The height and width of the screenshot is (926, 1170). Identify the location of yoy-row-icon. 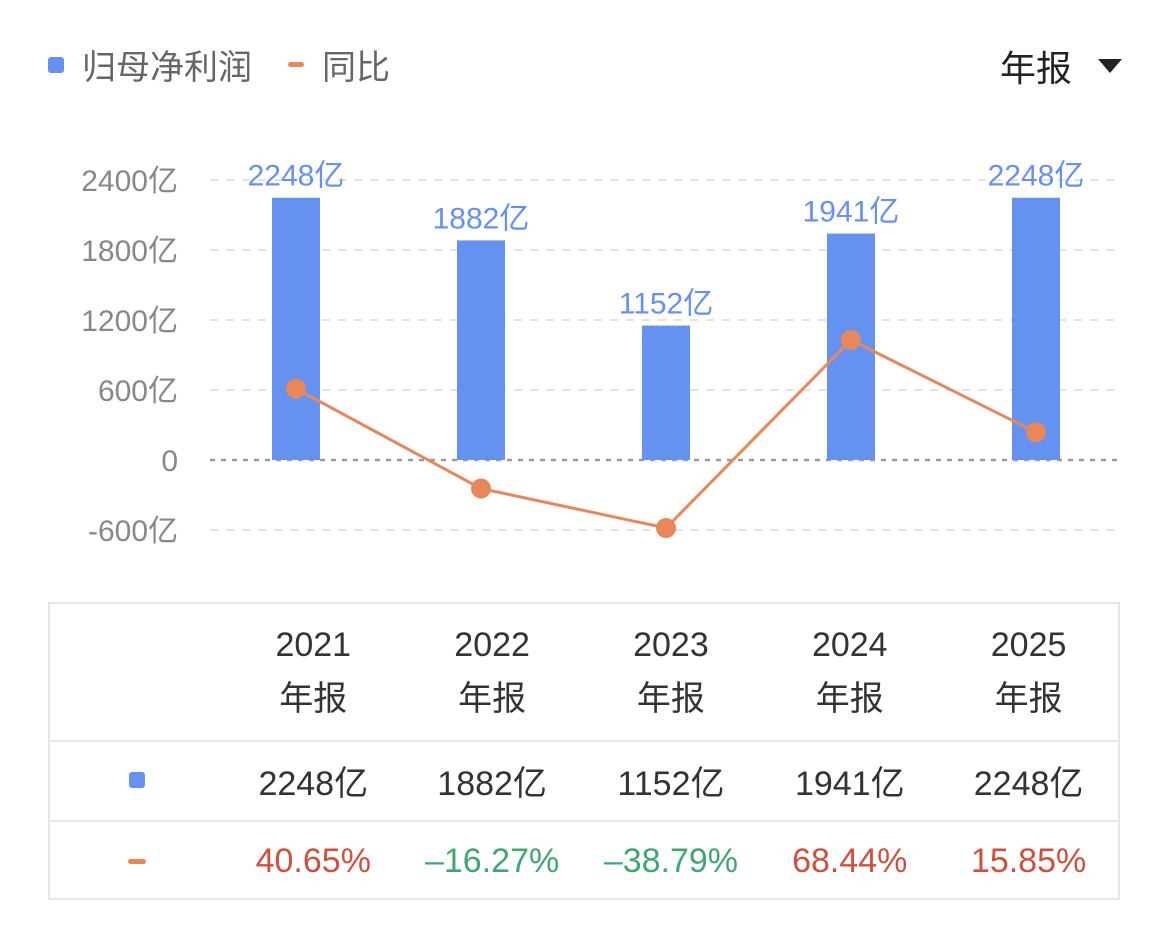
(136, 861).